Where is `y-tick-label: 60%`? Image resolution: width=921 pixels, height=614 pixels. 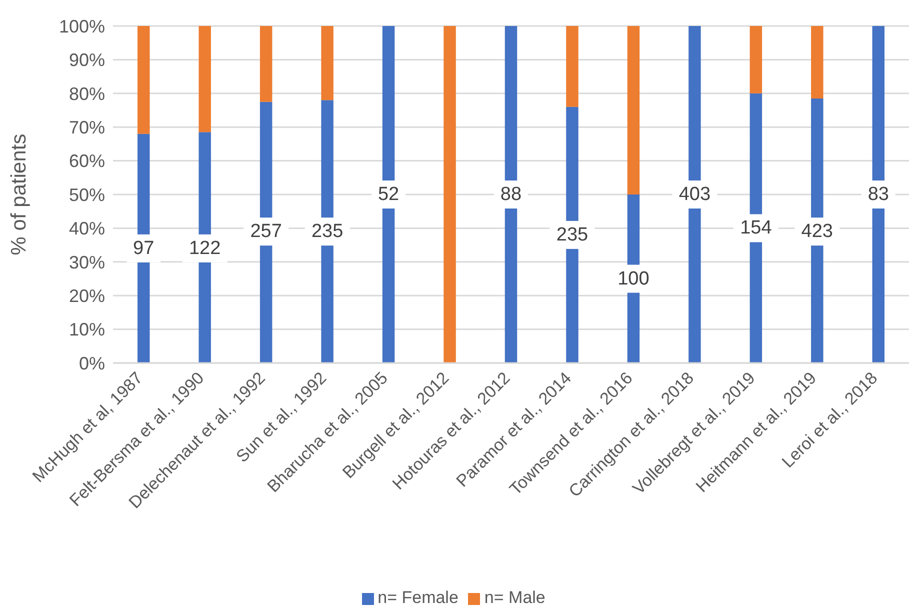
y-tick-label: 60% is located at coordinates (86, 161).